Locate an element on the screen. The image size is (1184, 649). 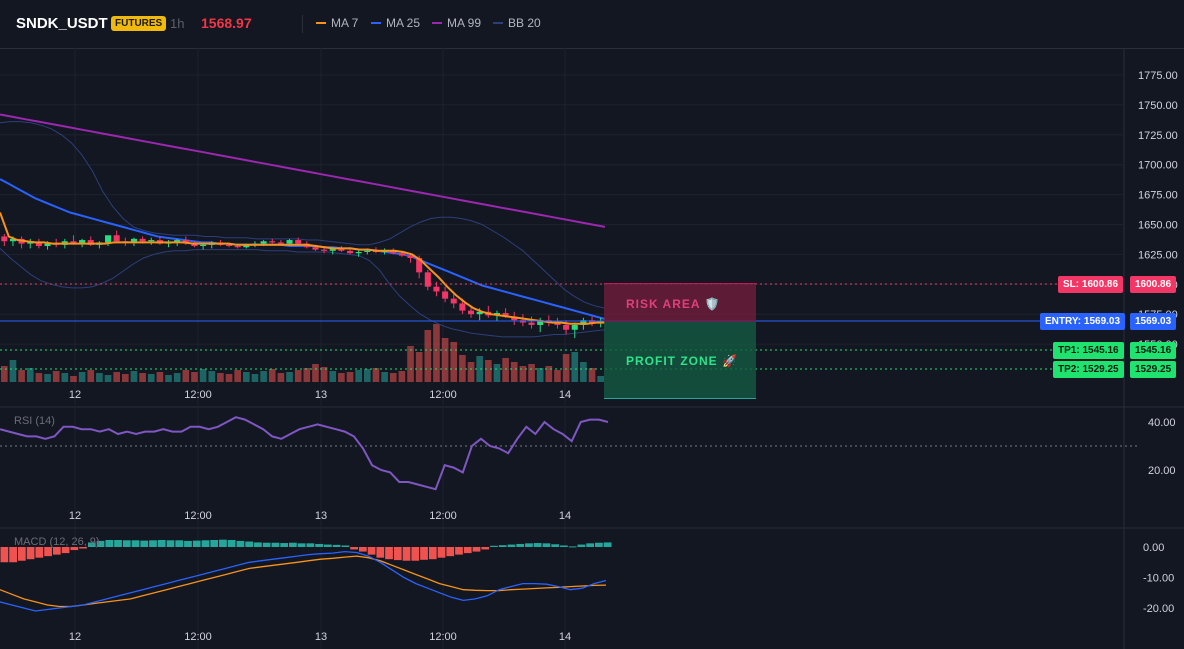
legend-ma7-swatch is located at coordinates (321, 22).